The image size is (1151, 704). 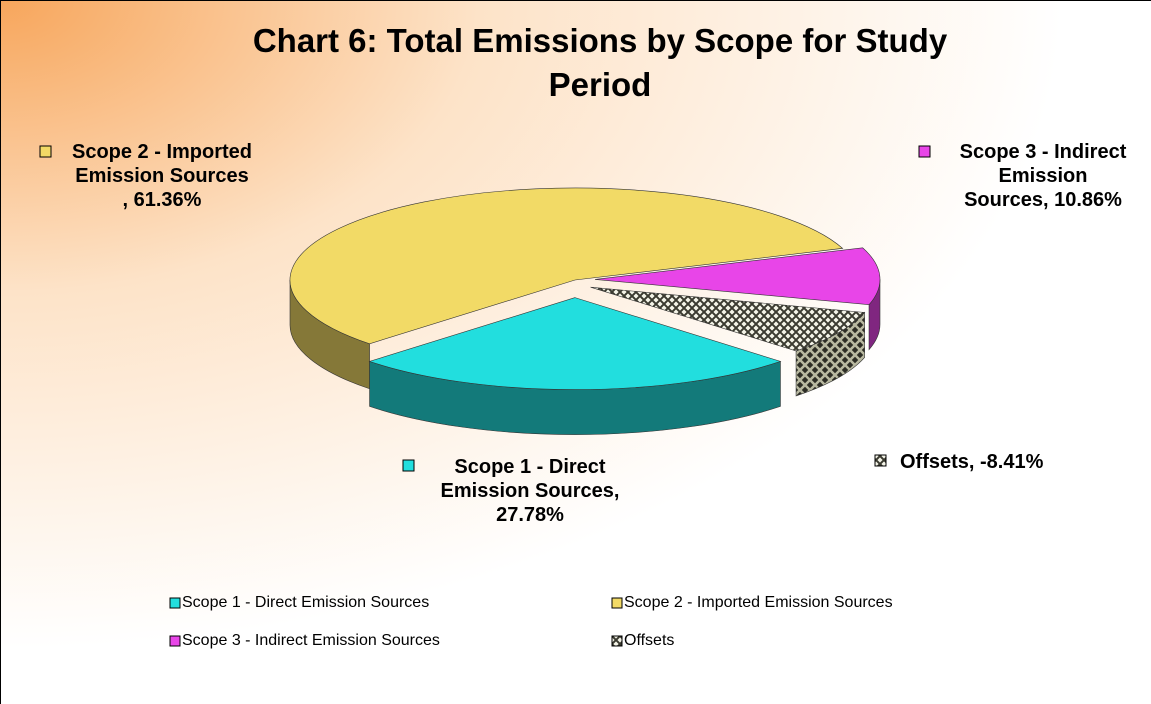 What do you see at coordinates (649, 640) in the screenshot?
I see `legend-label: Offsets` at bounding box center [649, 640].